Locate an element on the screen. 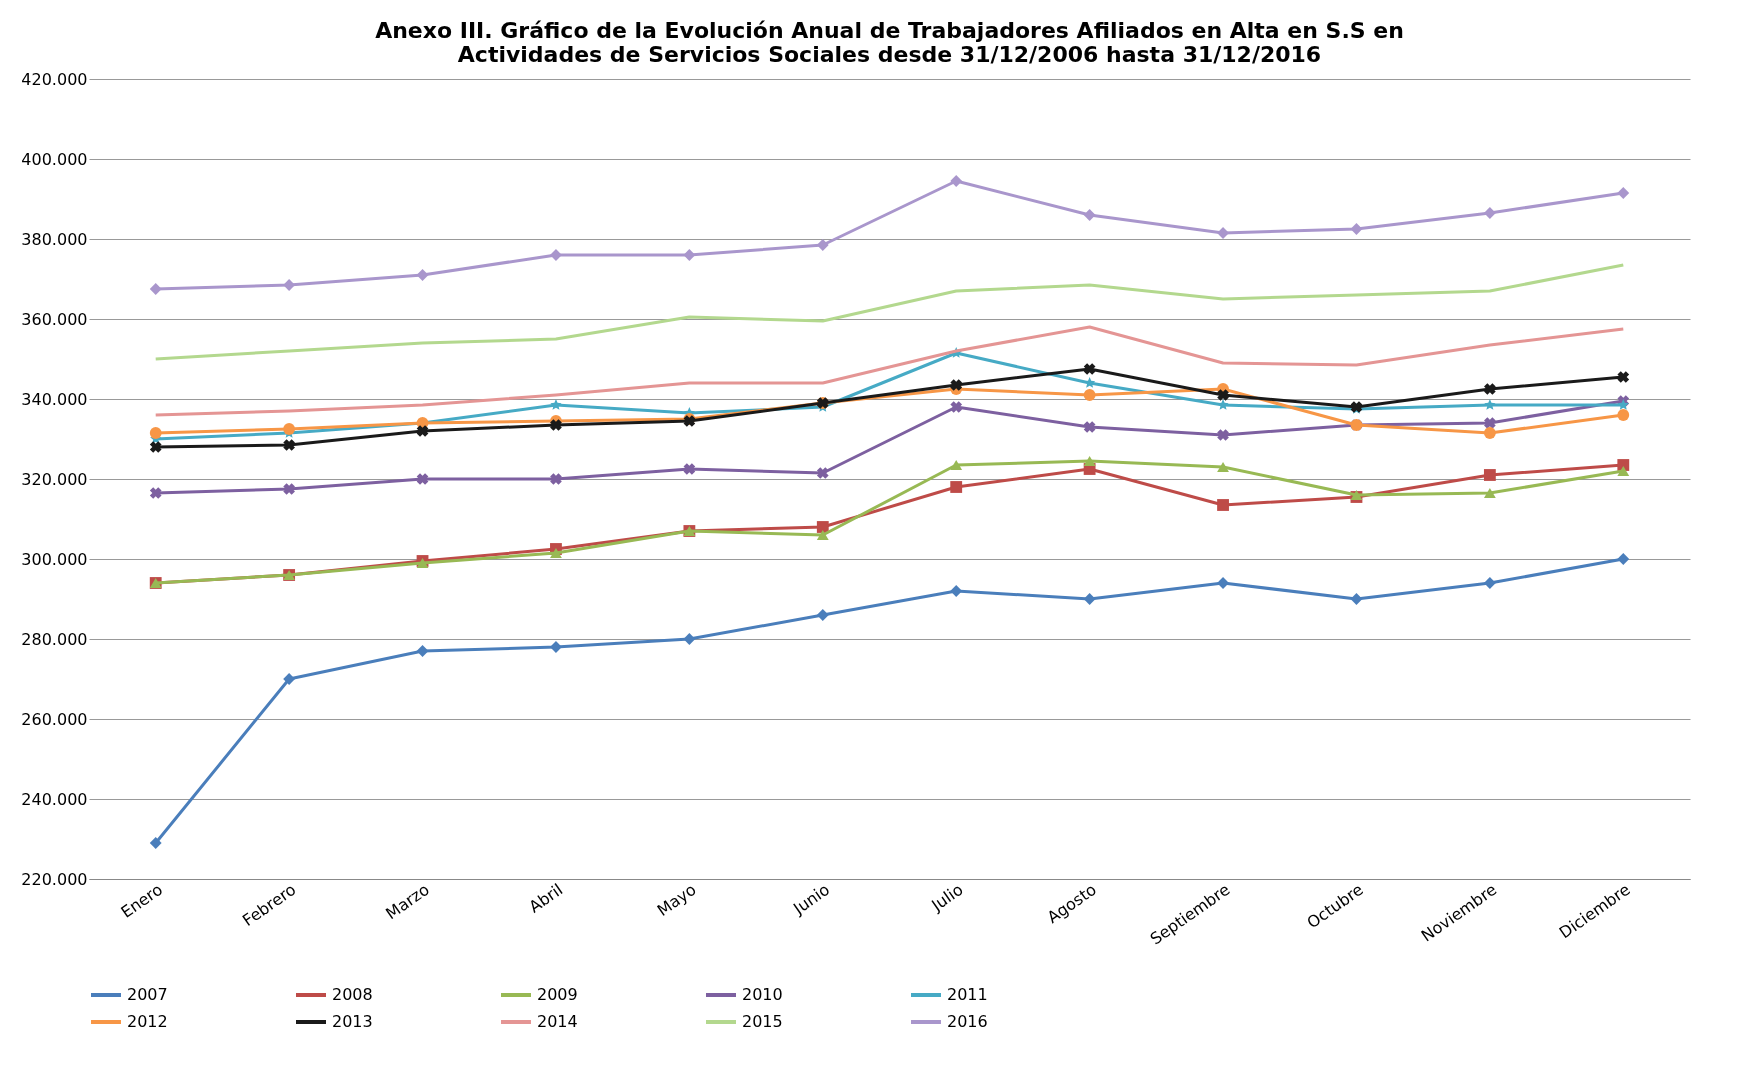  legend-label: 2013 is located at coordinates (352, 1021).